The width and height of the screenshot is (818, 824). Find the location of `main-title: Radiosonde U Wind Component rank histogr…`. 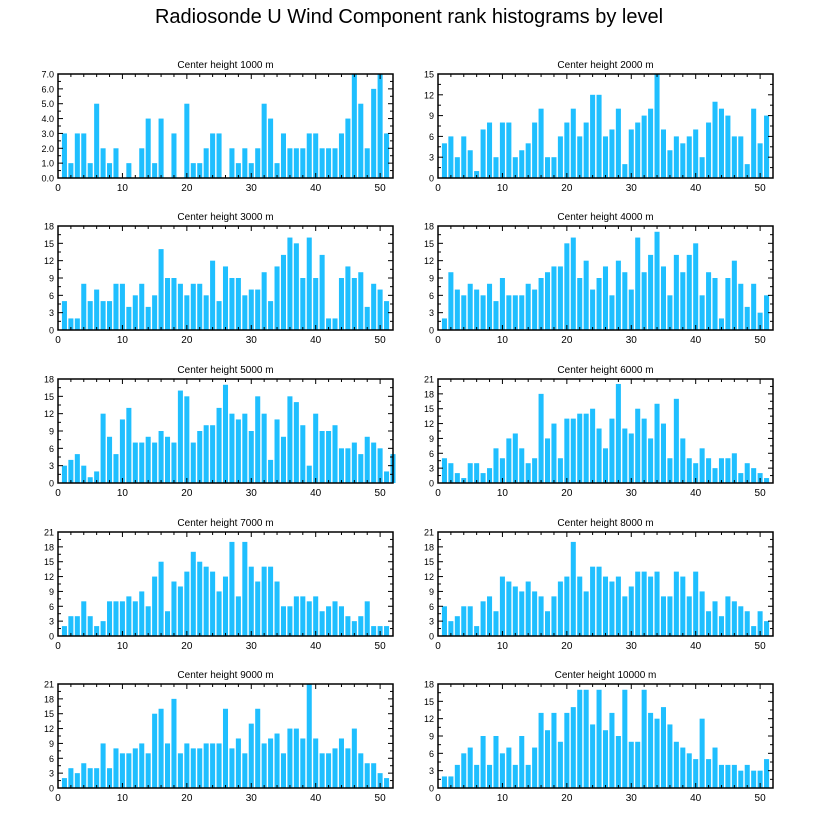

main-title: Radiosonde U Wind Component rank histogr… is located at coordinates (409, 17).